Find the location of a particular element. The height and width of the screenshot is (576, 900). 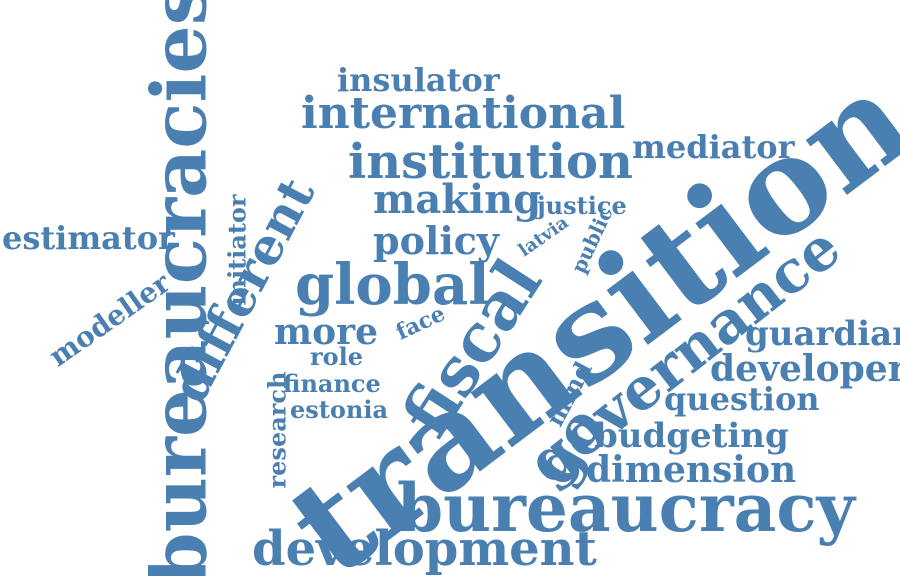

word-international: international is located at coordinates (463, 113).